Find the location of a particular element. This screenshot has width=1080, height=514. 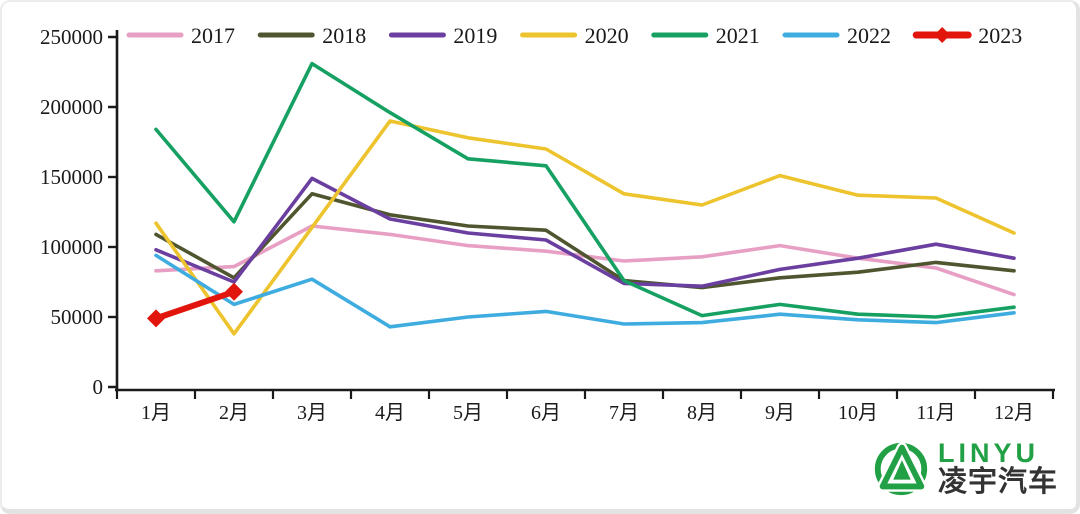

legend-label-2022: 2022 is located at coordinates (869, 35).